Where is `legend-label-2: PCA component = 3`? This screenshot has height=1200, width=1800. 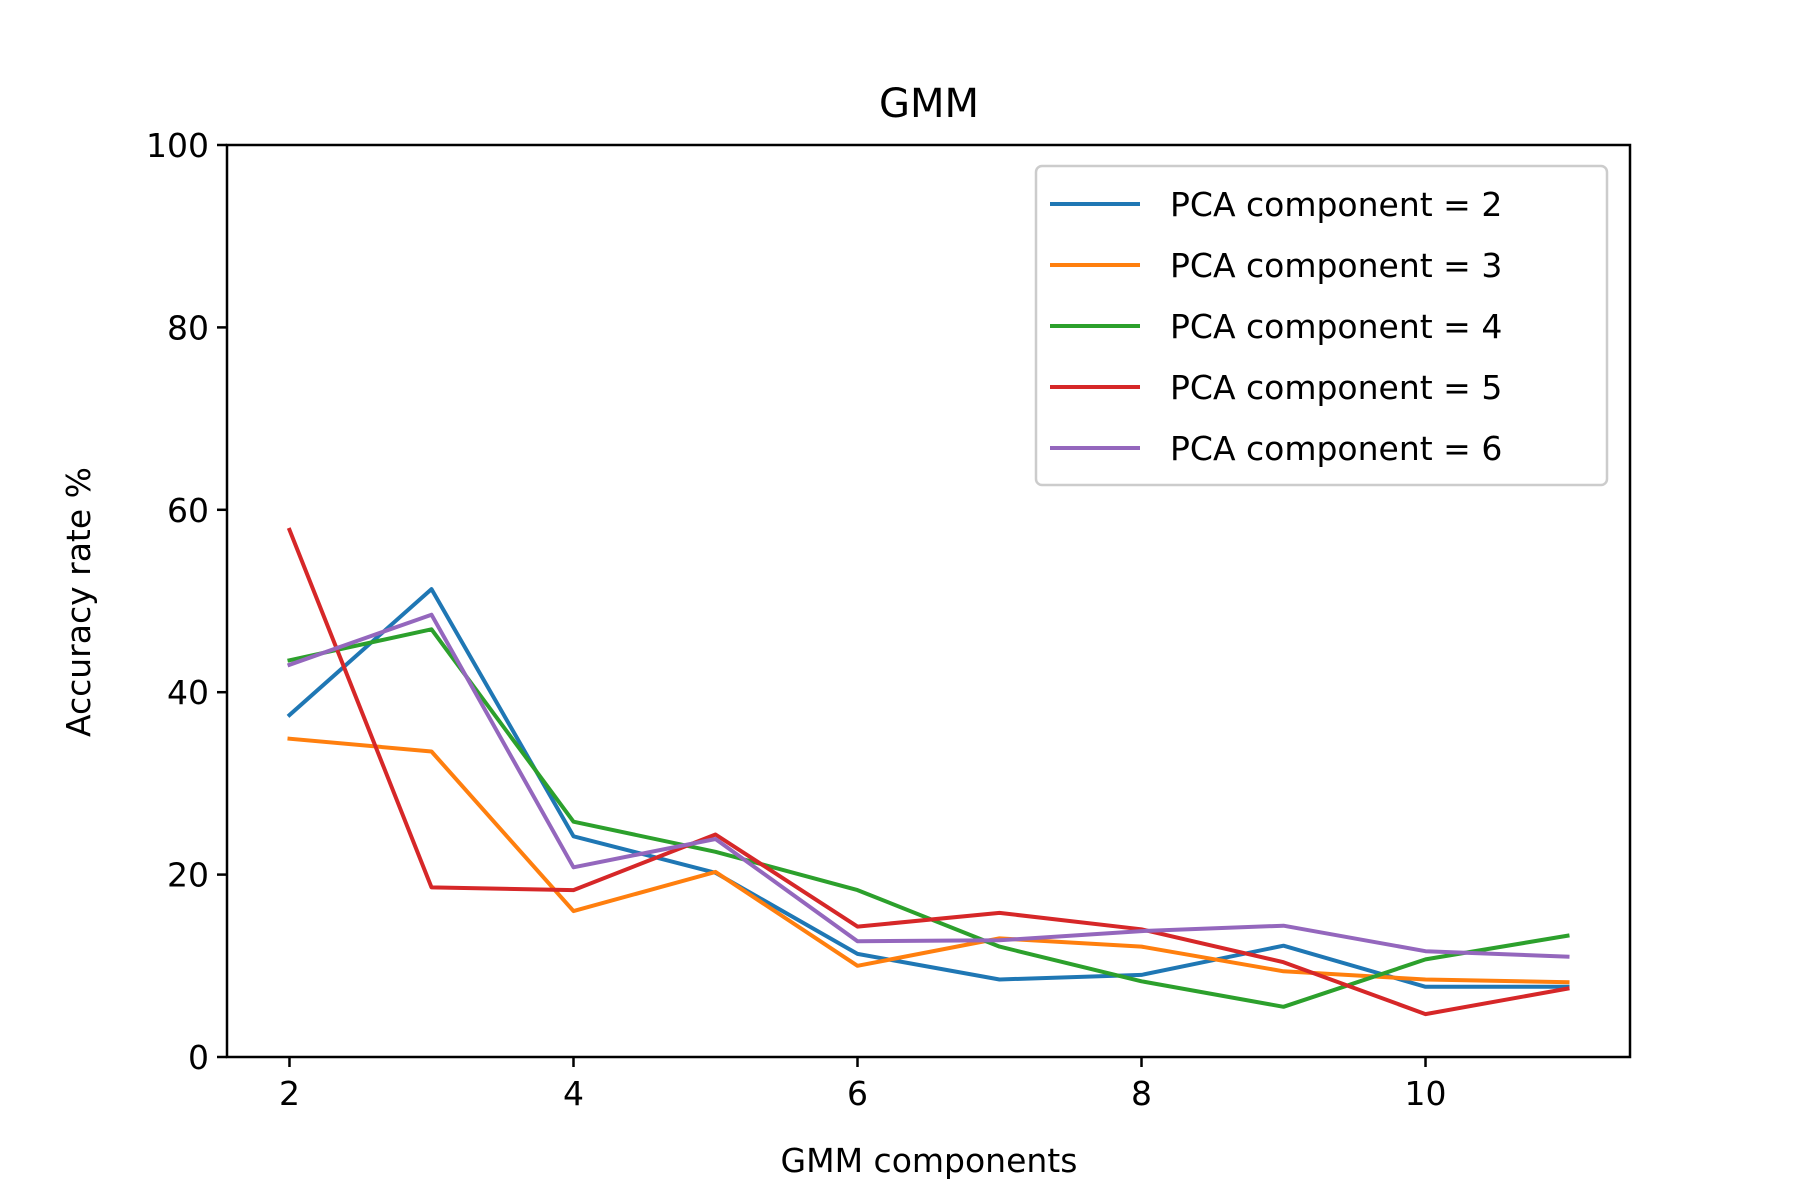 legend-label-2: PCA component = 3 is located at coordinates (1336, 265).